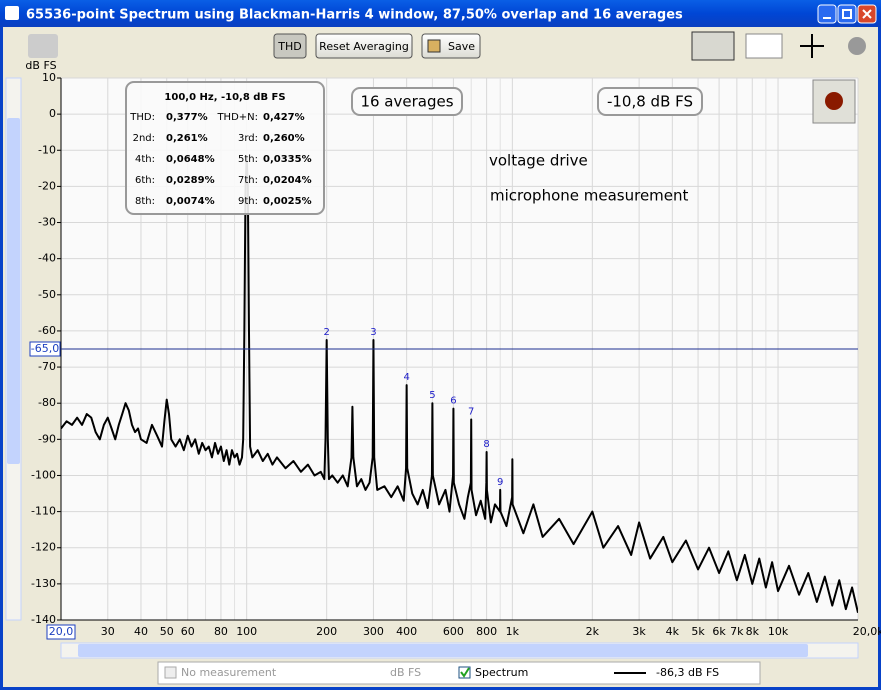  What do you see at coordinates (229, 672) in the screenshot?
I see `legend-inactive: No measurement` at bounding box center [229, 672].